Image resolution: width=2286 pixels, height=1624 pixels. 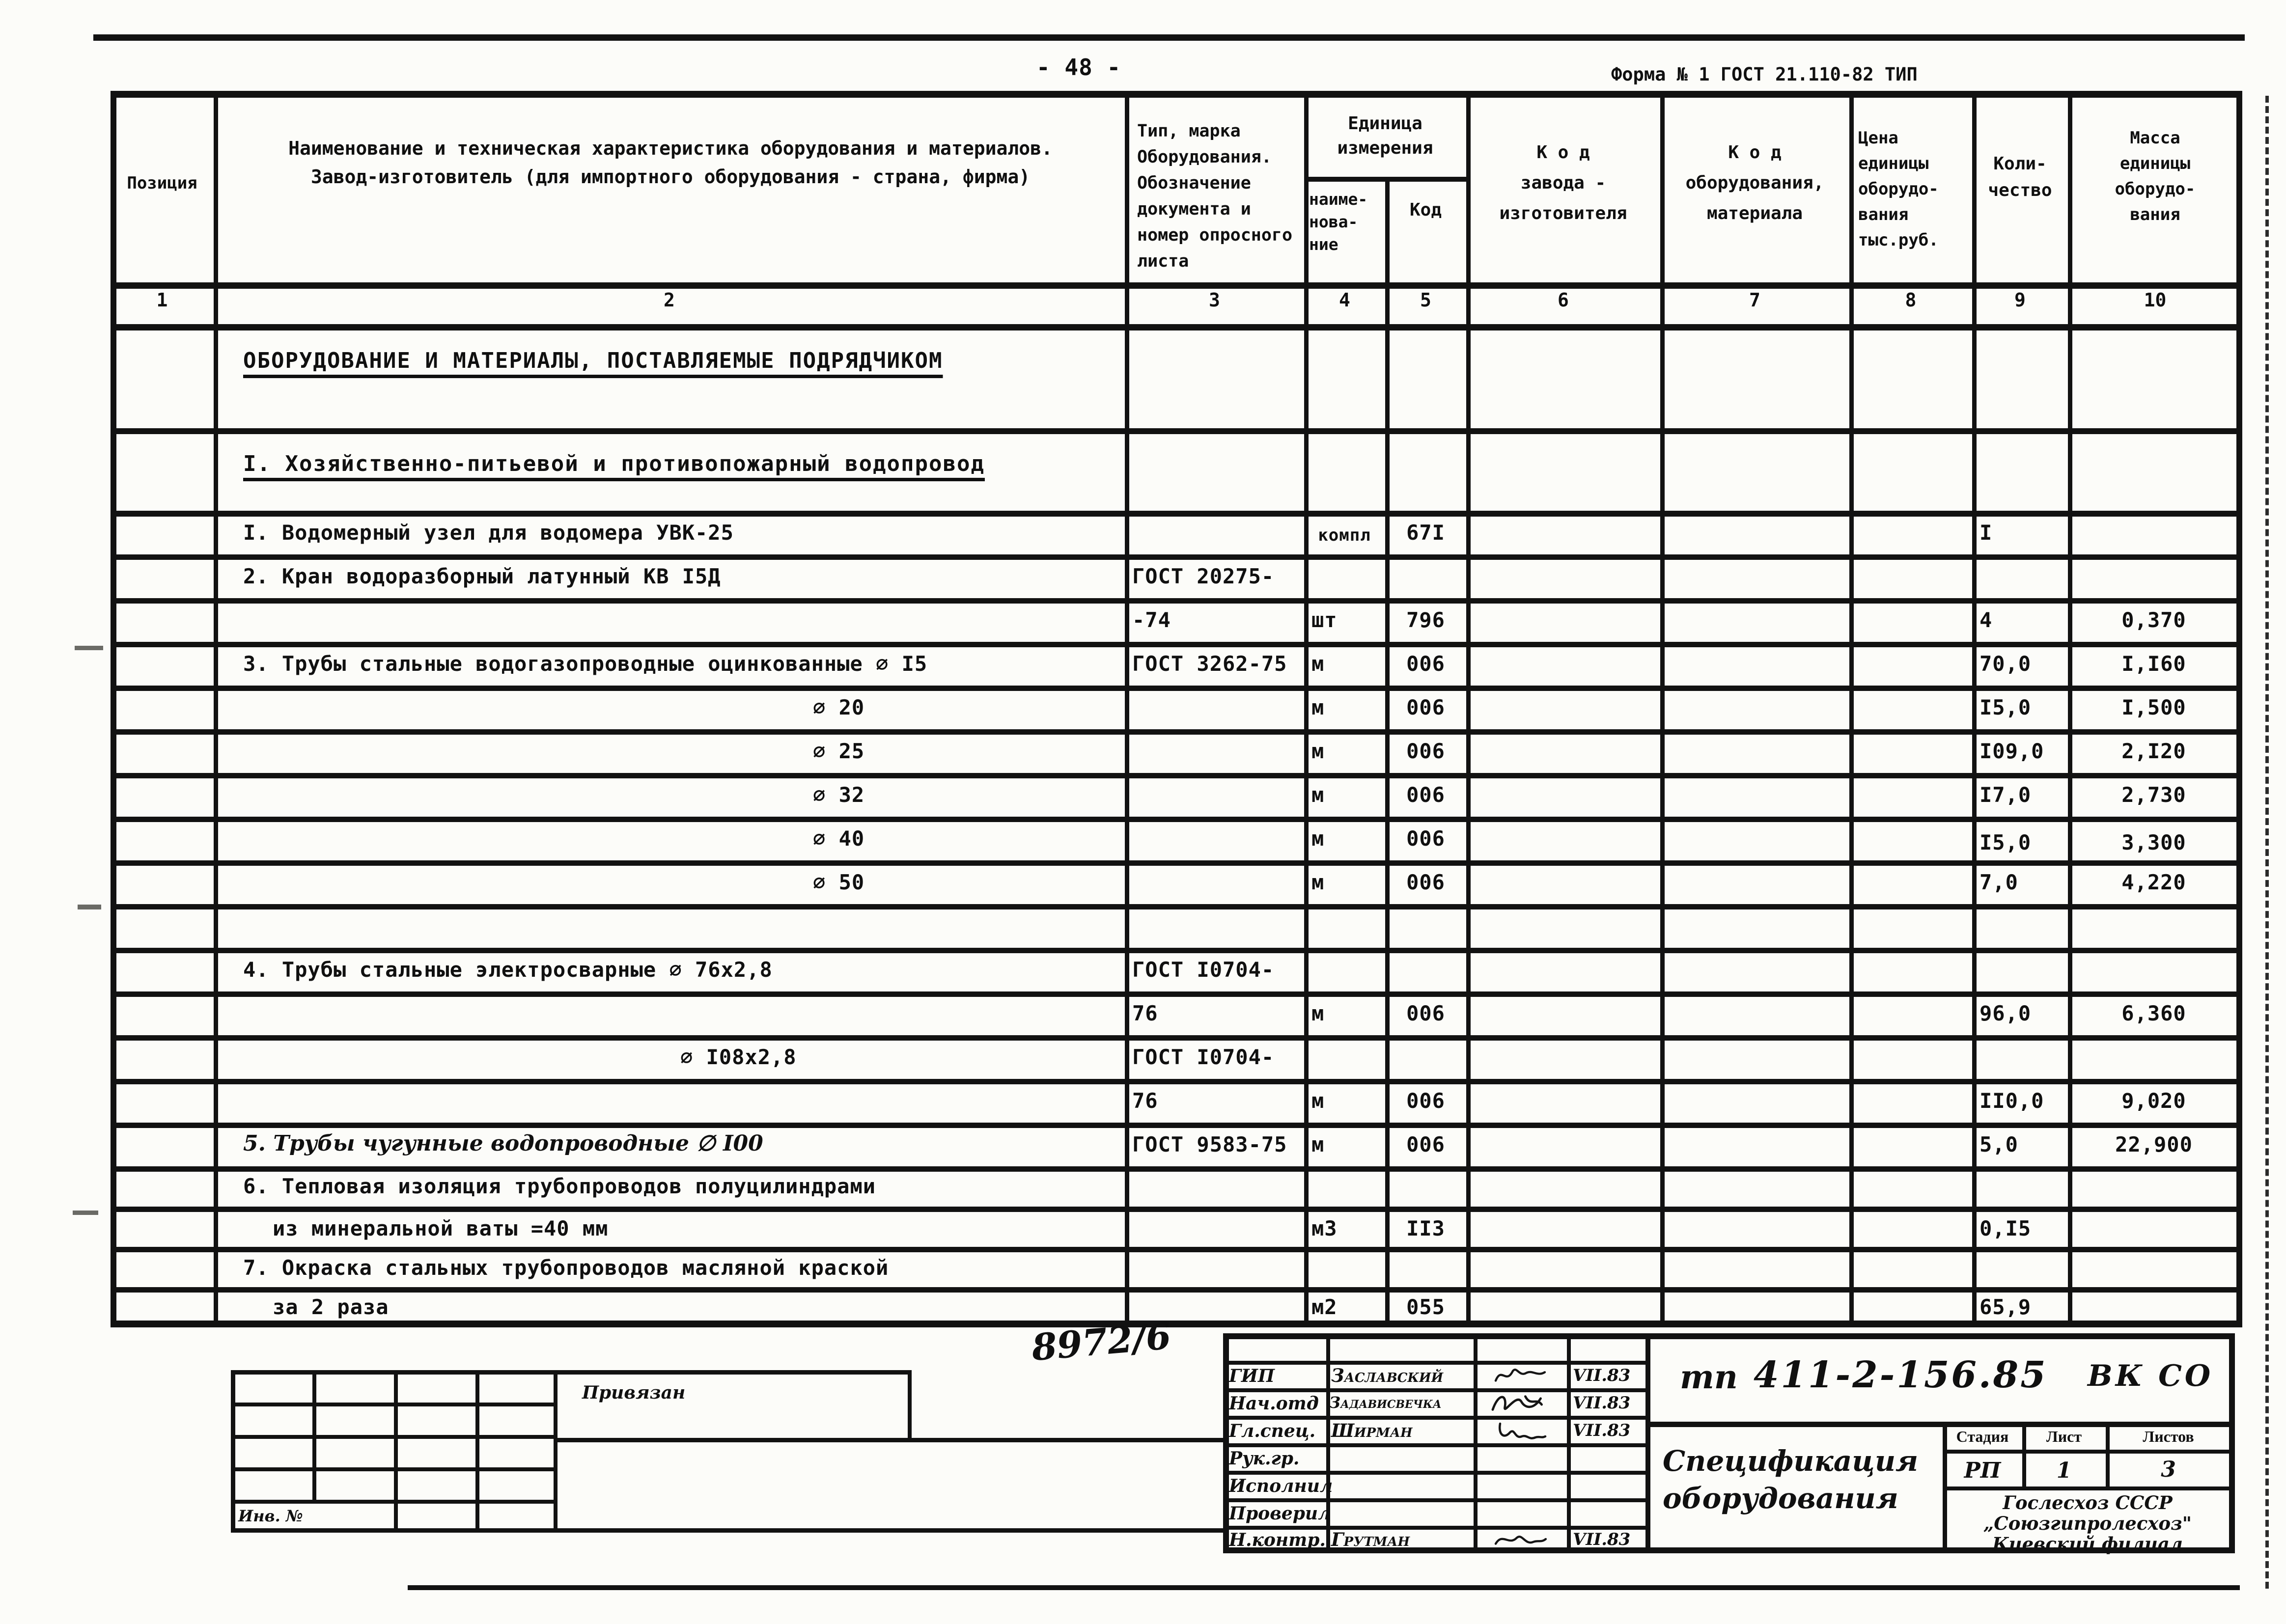 What do you see at coordinates (839, 795) in the screenshot?
I see `row-name: ∅ 32` at bounding box center [839, 795].